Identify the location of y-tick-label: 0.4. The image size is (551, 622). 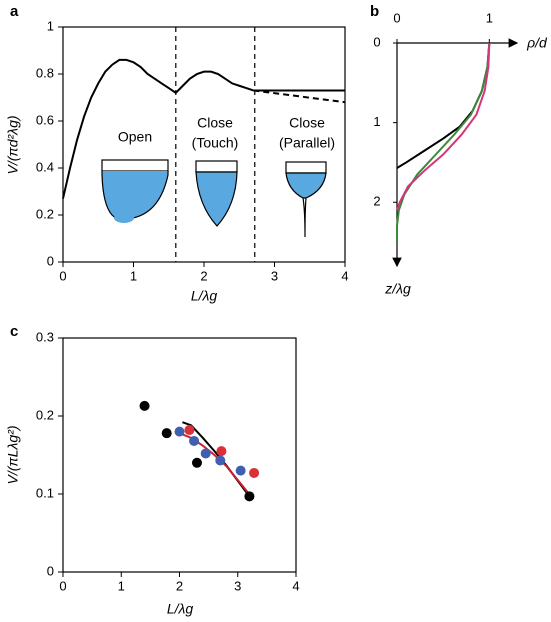
(45, 166).